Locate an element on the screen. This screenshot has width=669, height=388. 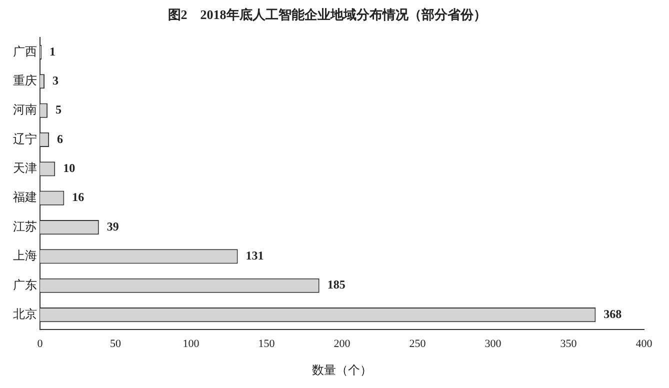
data-label: 5 is located at coordinates (59, 109).